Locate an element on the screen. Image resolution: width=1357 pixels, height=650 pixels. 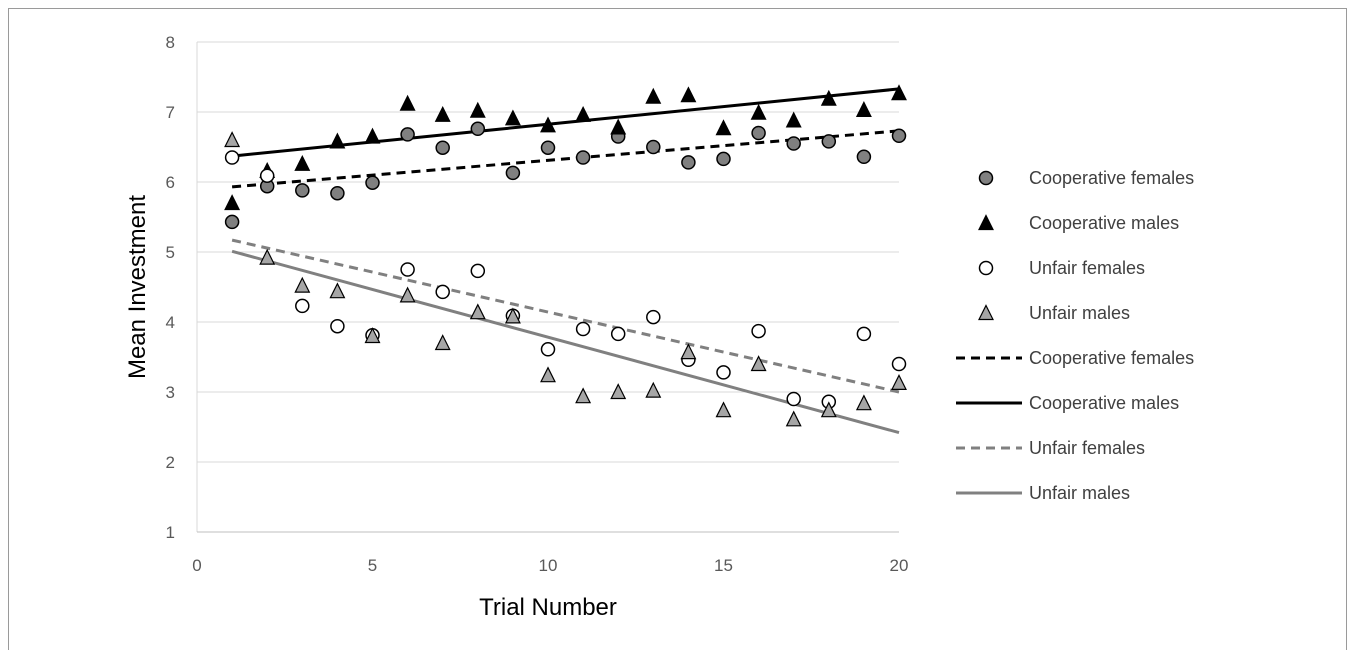
y-tick-label: 6 is located at coordinates (170, 182).